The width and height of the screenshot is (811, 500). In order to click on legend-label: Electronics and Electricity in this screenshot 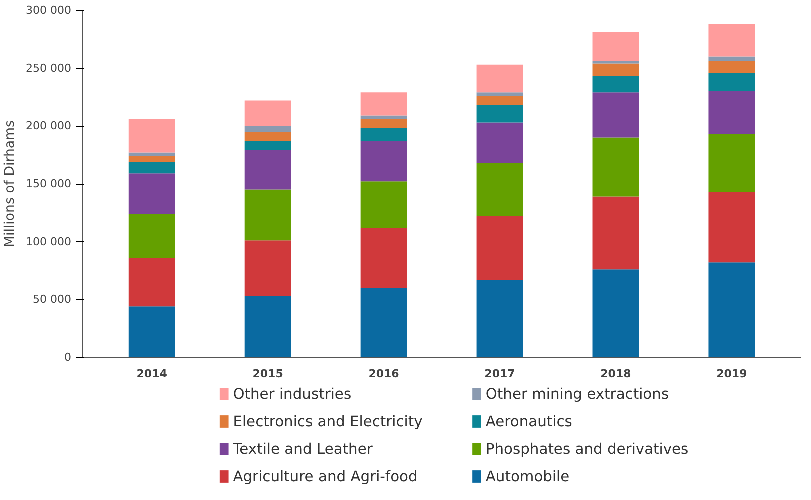, I will do `click(328, 421)`.